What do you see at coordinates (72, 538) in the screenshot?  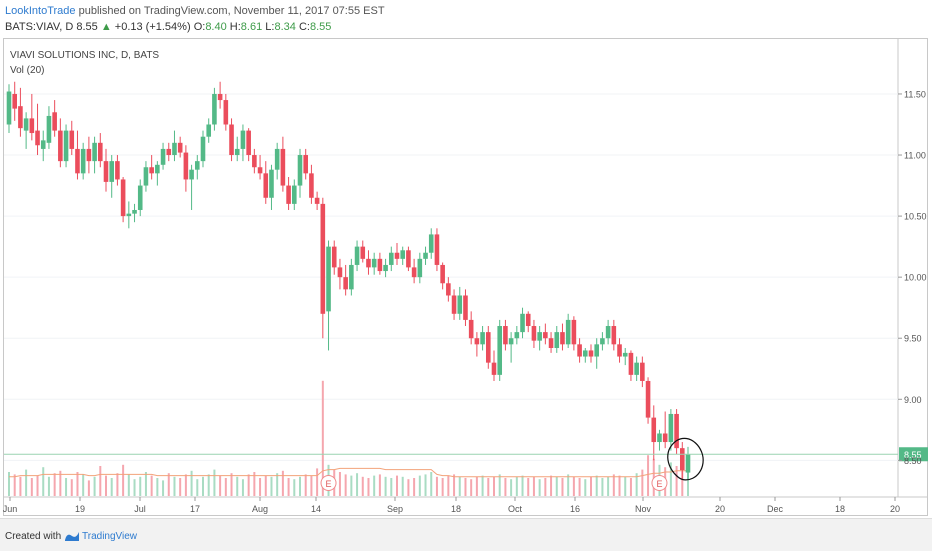 I see `tradingview-logo-icon` at bounding box center [72, 538].